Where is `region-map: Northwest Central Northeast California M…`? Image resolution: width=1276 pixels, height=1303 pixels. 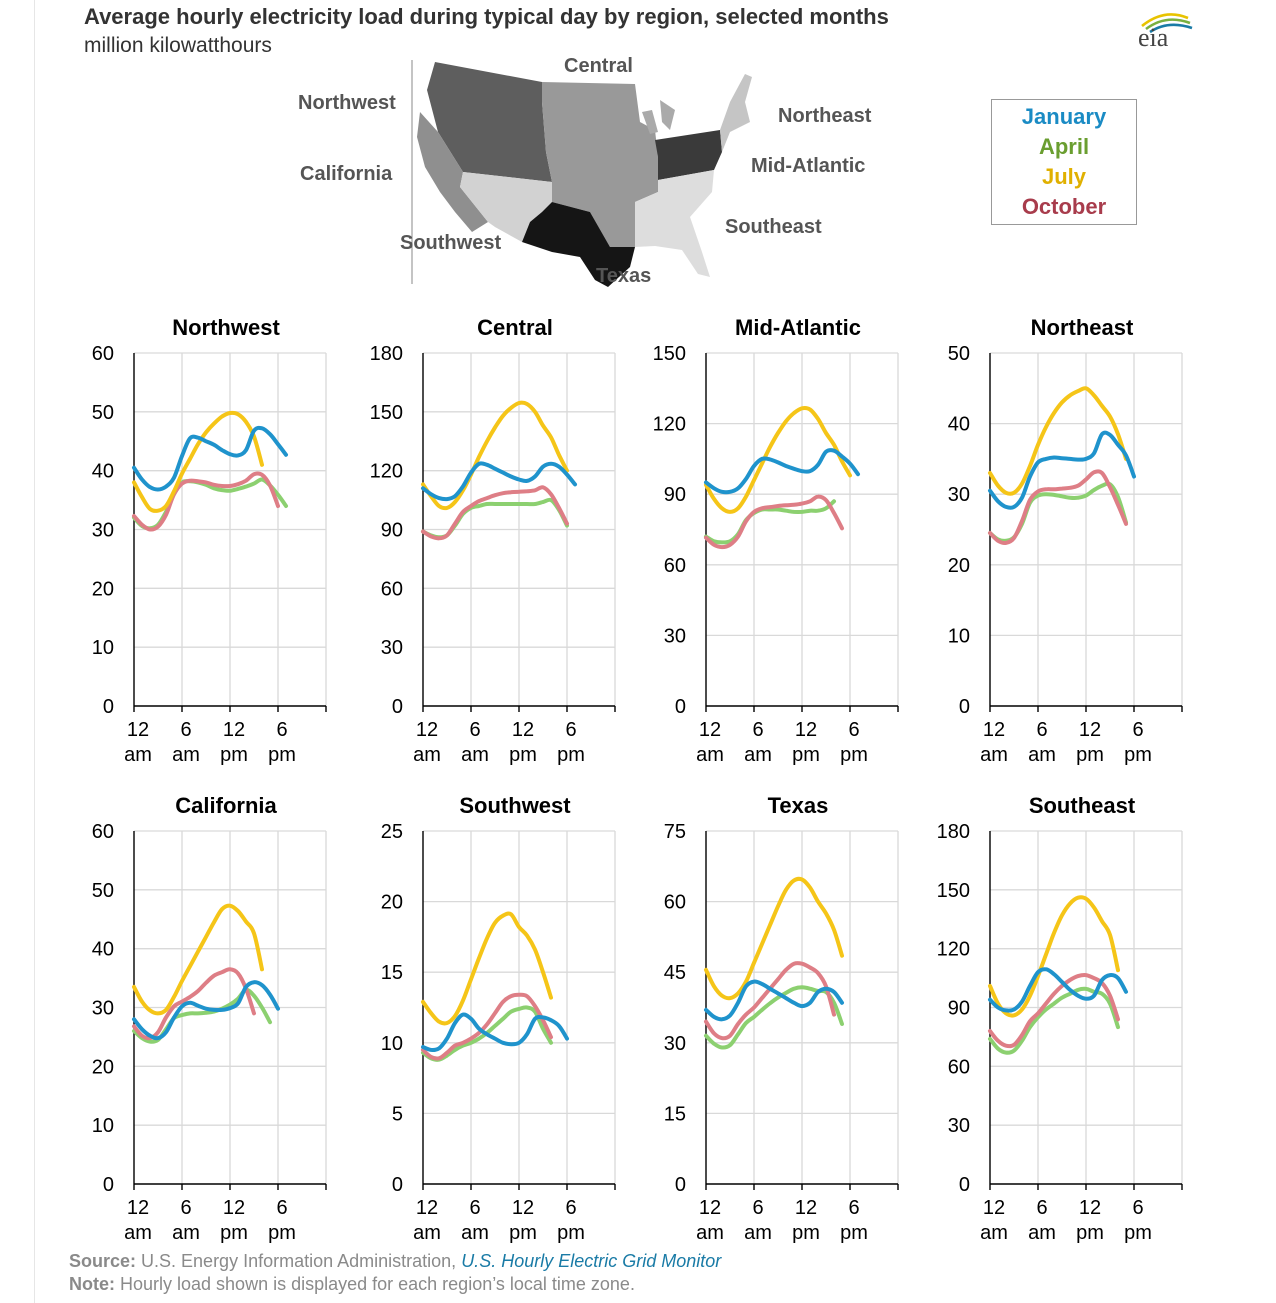
region-map: Northwest Central Northeast California M… is located at coordinates (600, 172).